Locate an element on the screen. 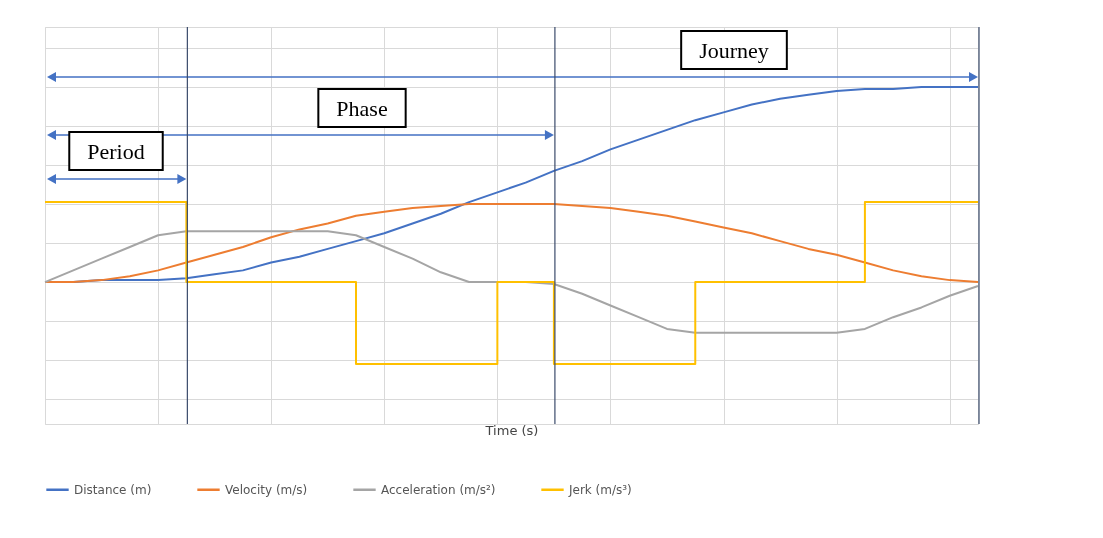  legend-label: Distance (m) is located at coordinates (113, 489).